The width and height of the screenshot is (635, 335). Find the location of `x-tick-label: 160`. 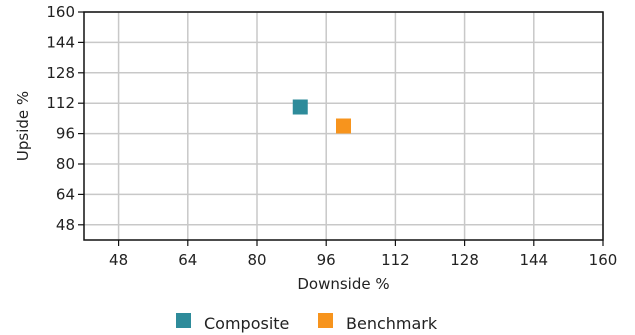

x-tick-label: 160 is located at coordinates (603, 260).